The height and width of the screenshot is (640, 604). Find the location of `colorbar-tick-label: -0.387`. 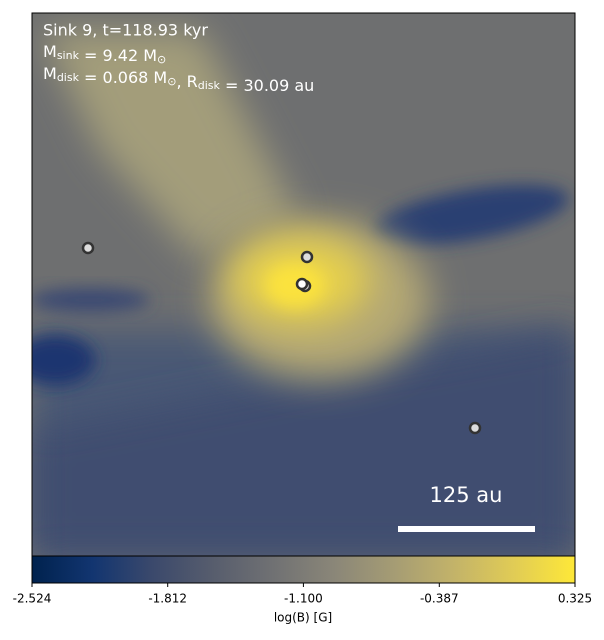

colorbar-tick-label: -0.387 is located at coordinates (439, 599).